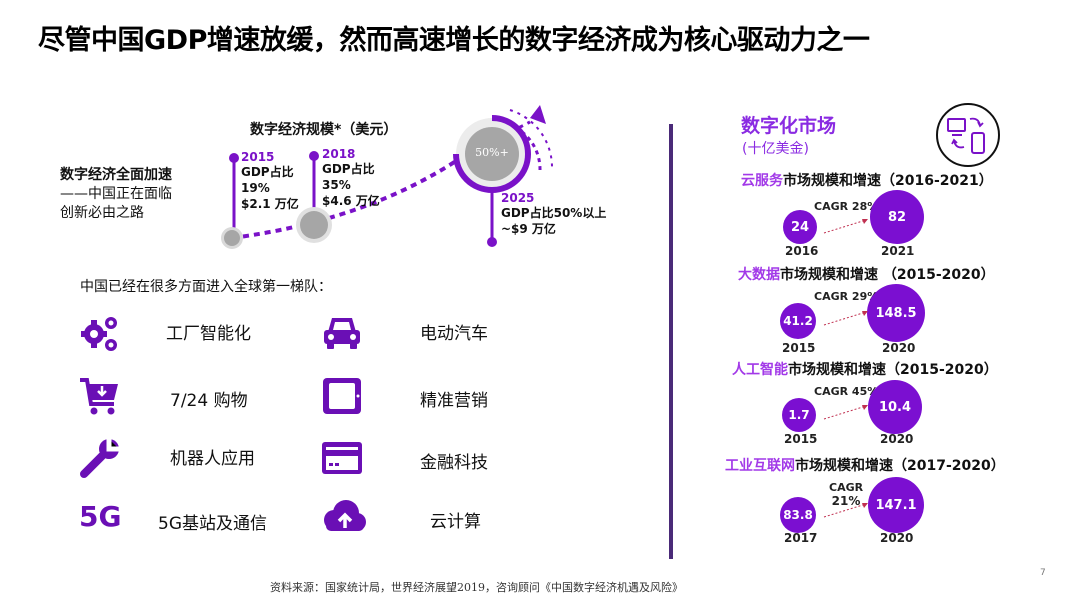  What do you see at coordinates (800, 227) in the screenshot?
I see `start-value-circle: 24` at bounding box center [800, 227].